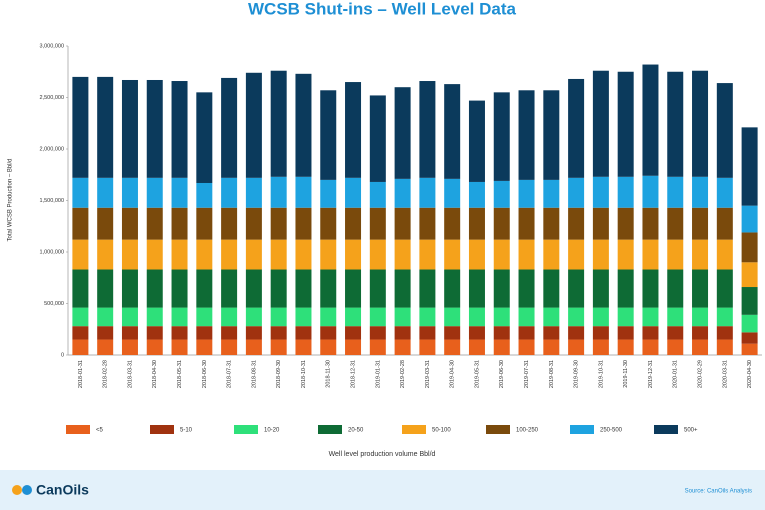 The width and height of the screenshot is (765, 510). I want to click on legend-label: 5-10, so click(186, 431).